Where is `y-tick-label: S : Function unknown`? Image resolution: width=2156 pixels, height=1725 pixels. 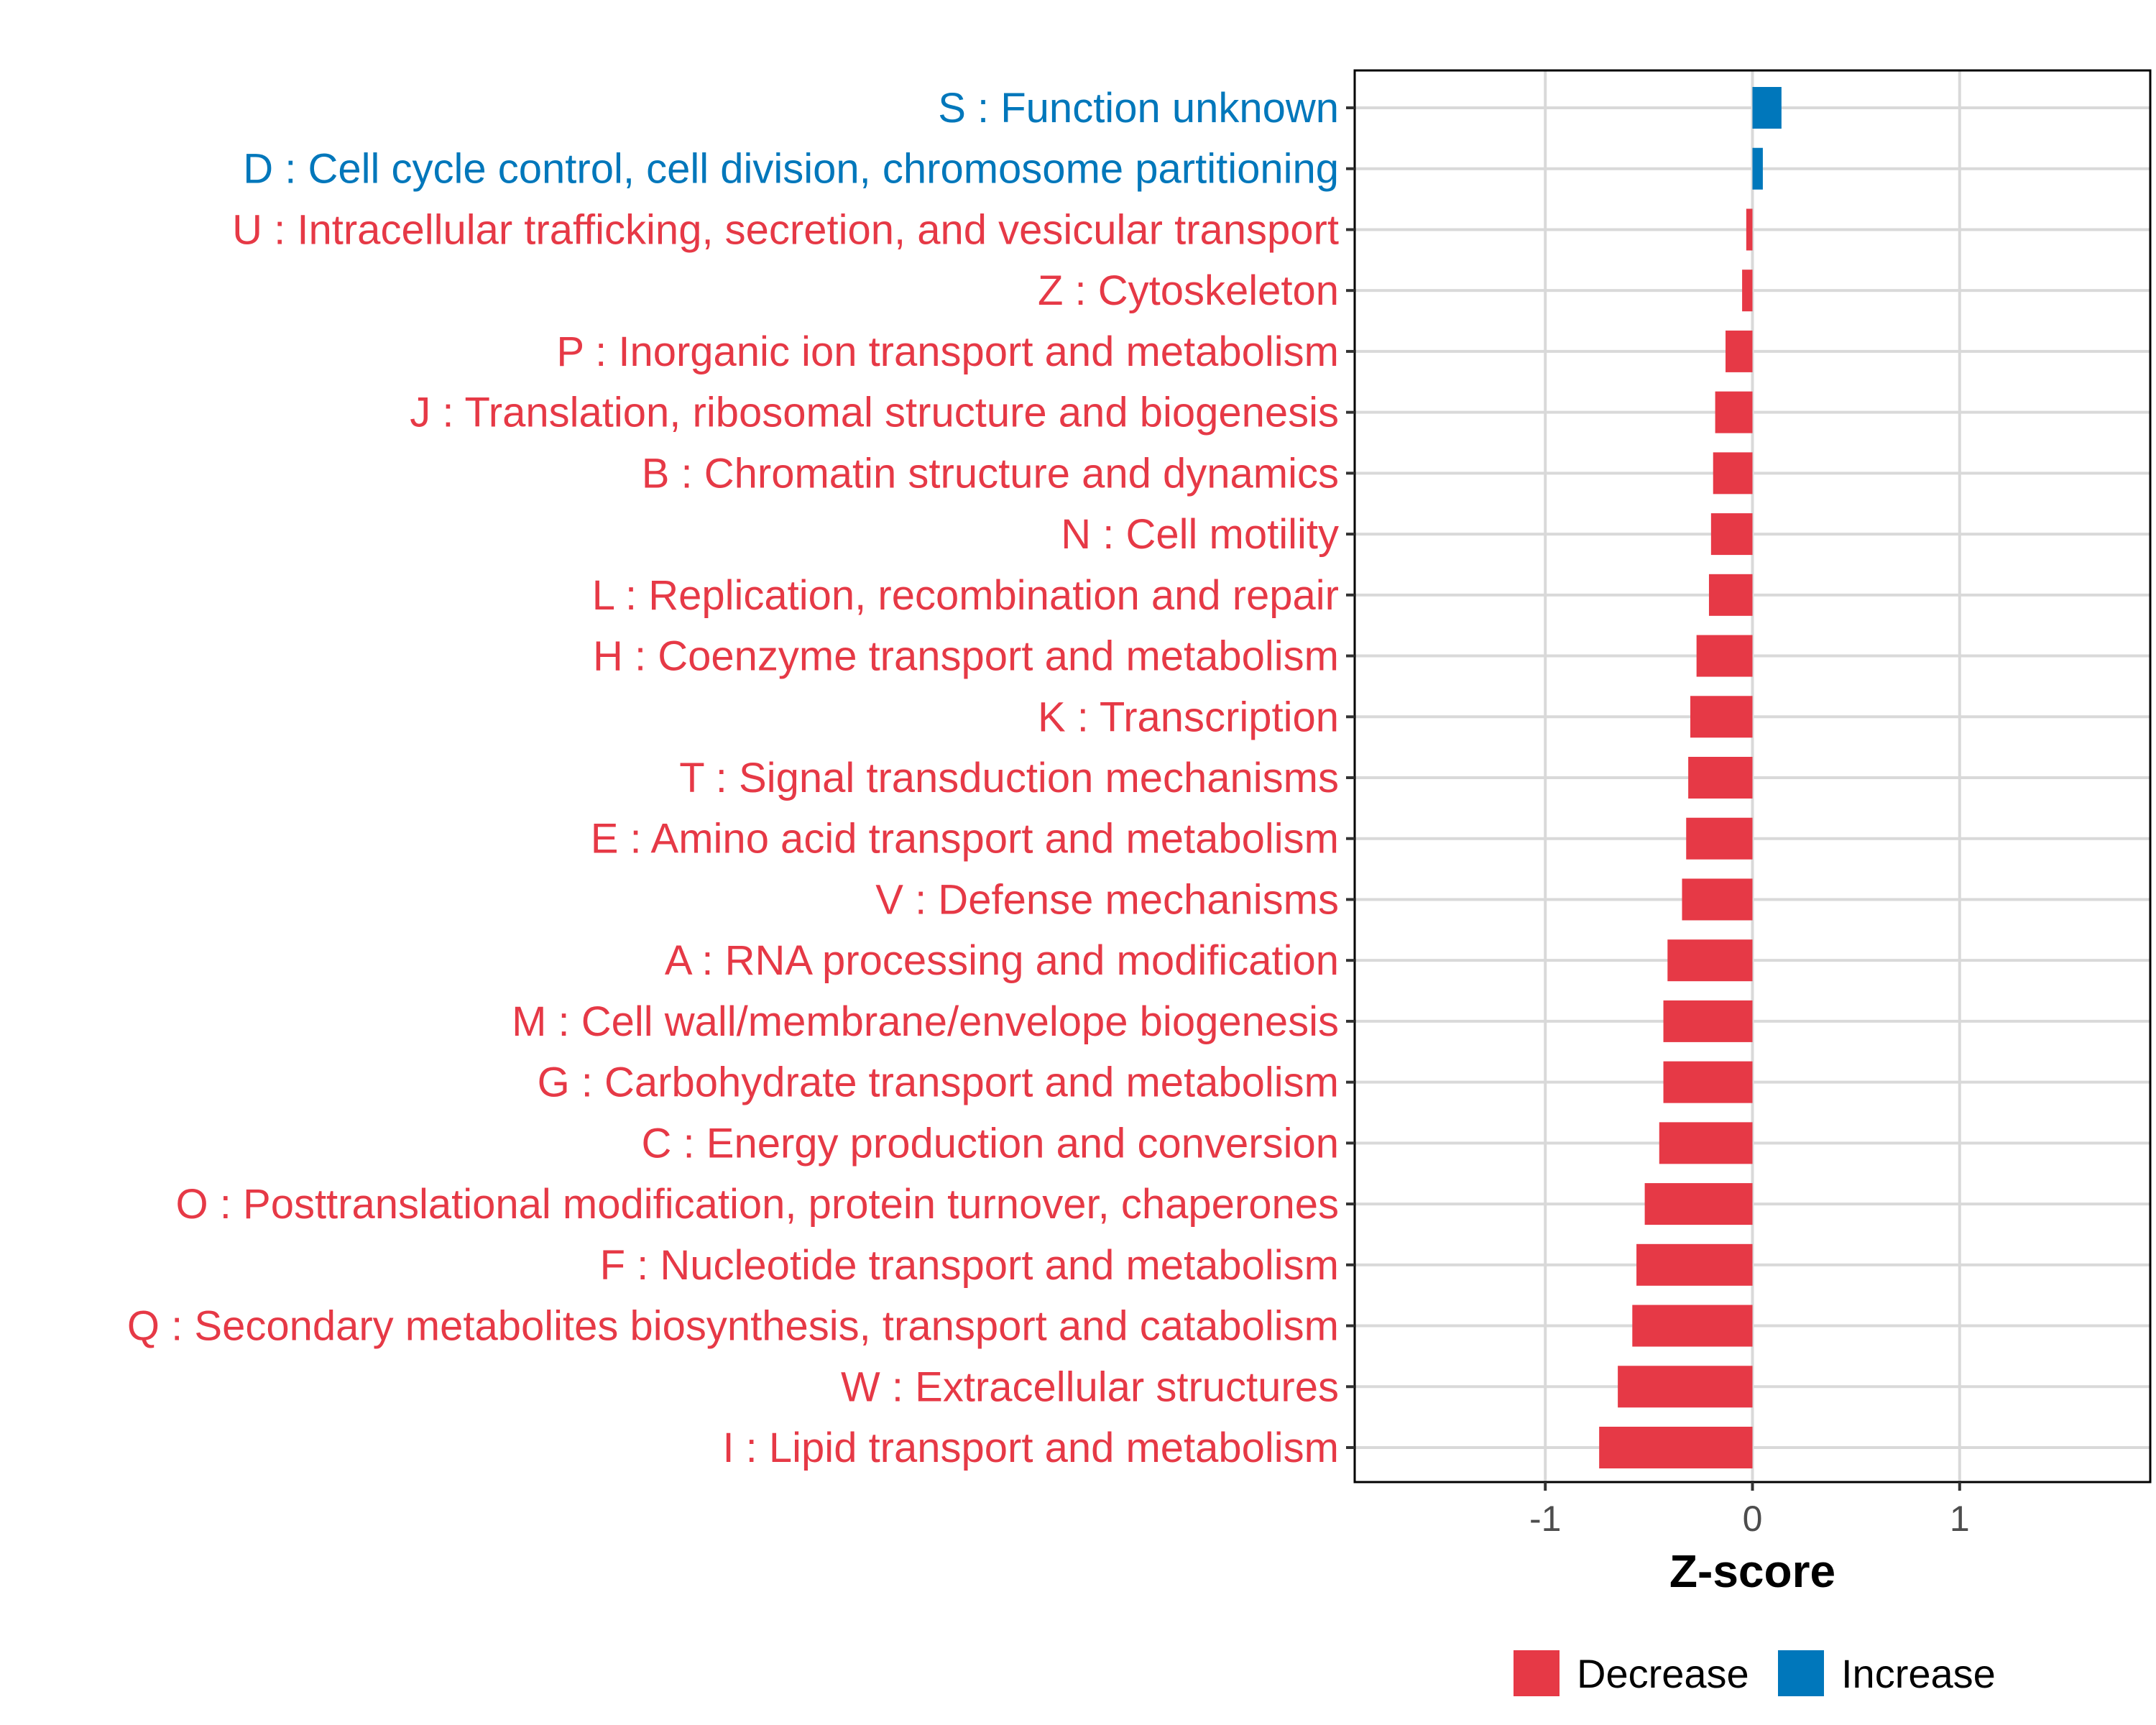 y-tick-label: S : Function unknown is located at coordinates (1138, 108).